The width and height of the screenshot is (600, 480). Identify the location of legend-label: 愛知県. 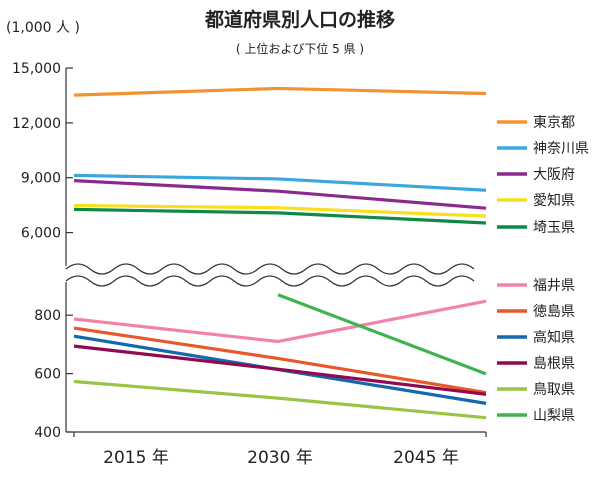
(554, 200).